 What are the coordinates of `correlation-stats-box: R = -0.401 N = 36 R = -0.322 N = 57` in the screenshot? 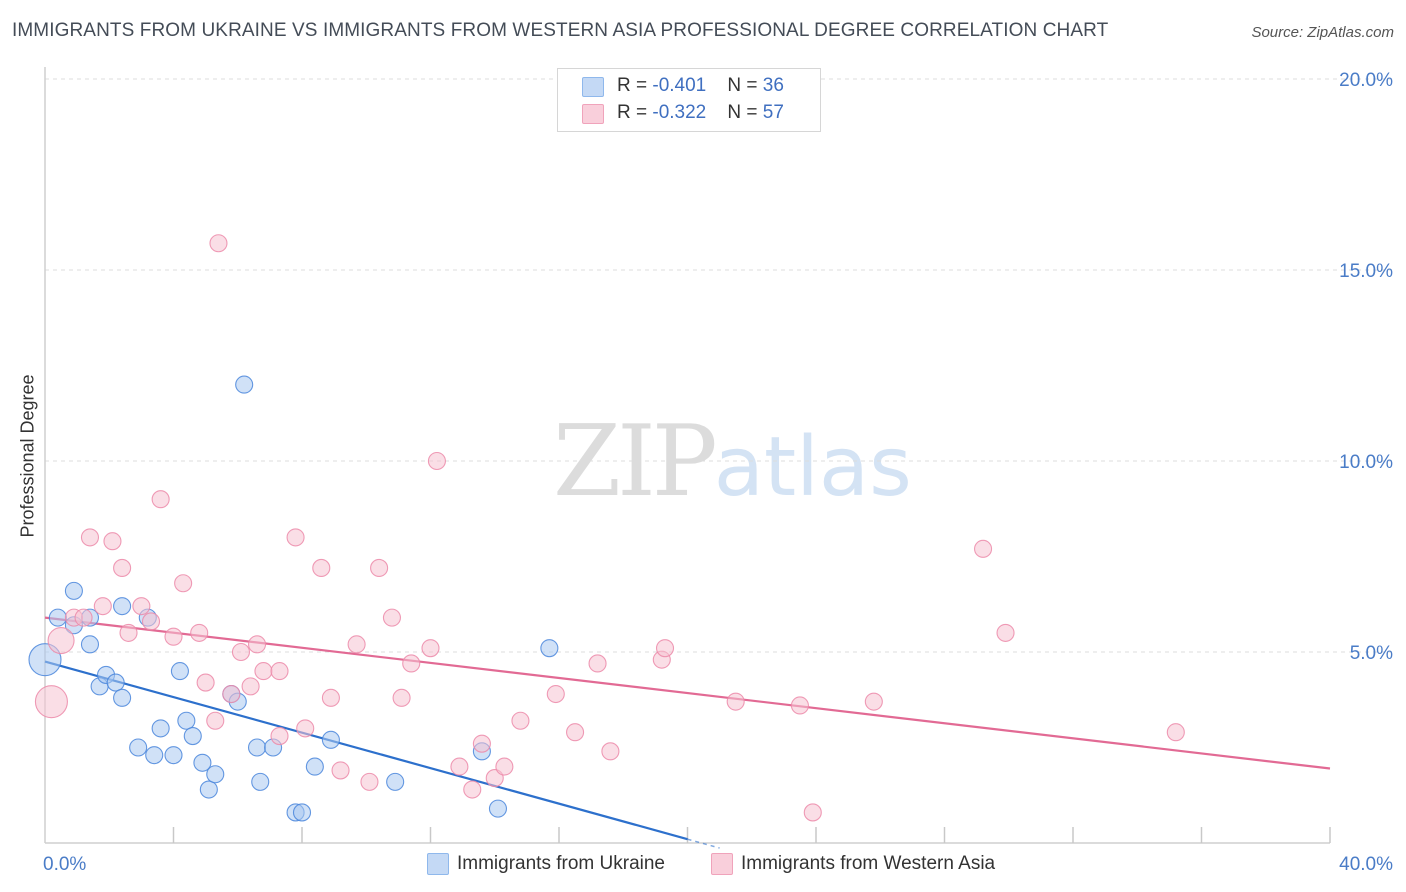 It's located at (689, 100).